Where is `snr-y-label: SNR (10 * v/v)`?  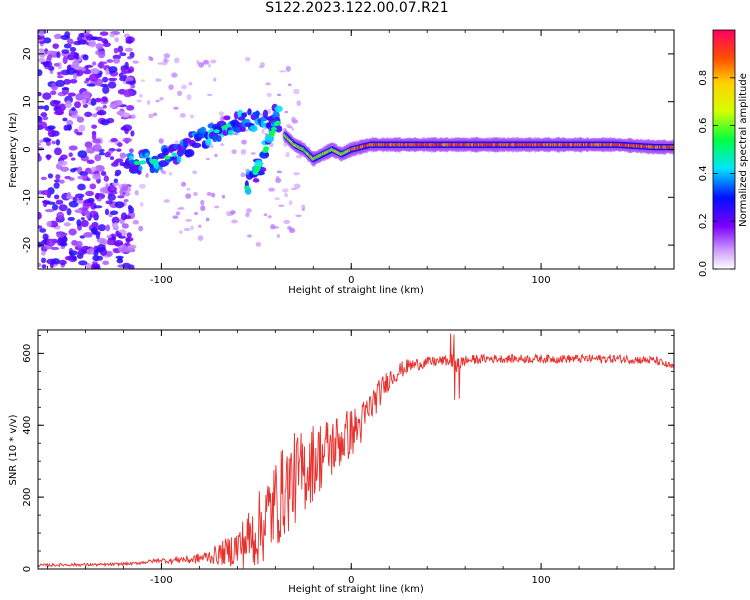 snr-y-label: SNR (10 * v/v) is located at coordinates (13, 449).